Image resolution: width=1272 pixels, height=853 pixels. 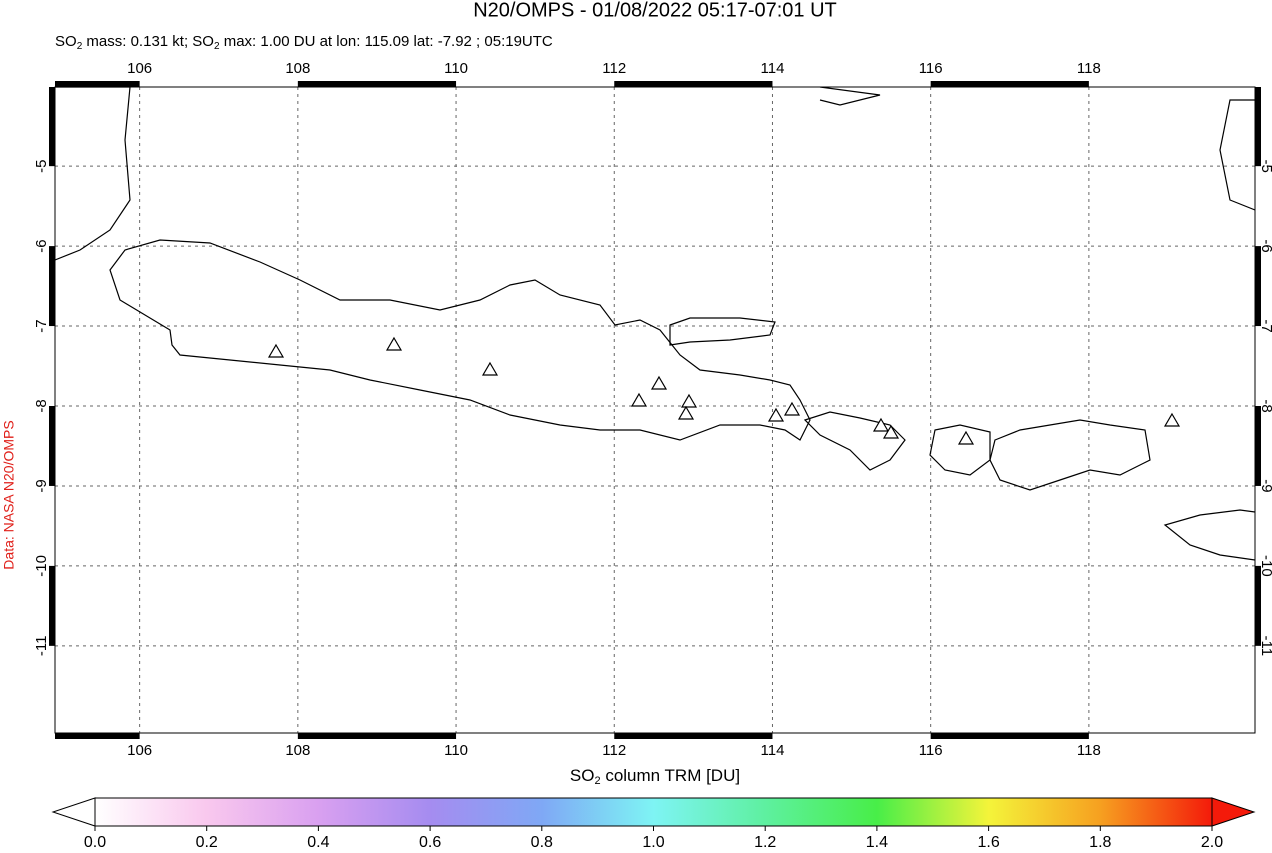 I want to click on xlabel-part: column TRM [DU], so click(x=671, y=775).